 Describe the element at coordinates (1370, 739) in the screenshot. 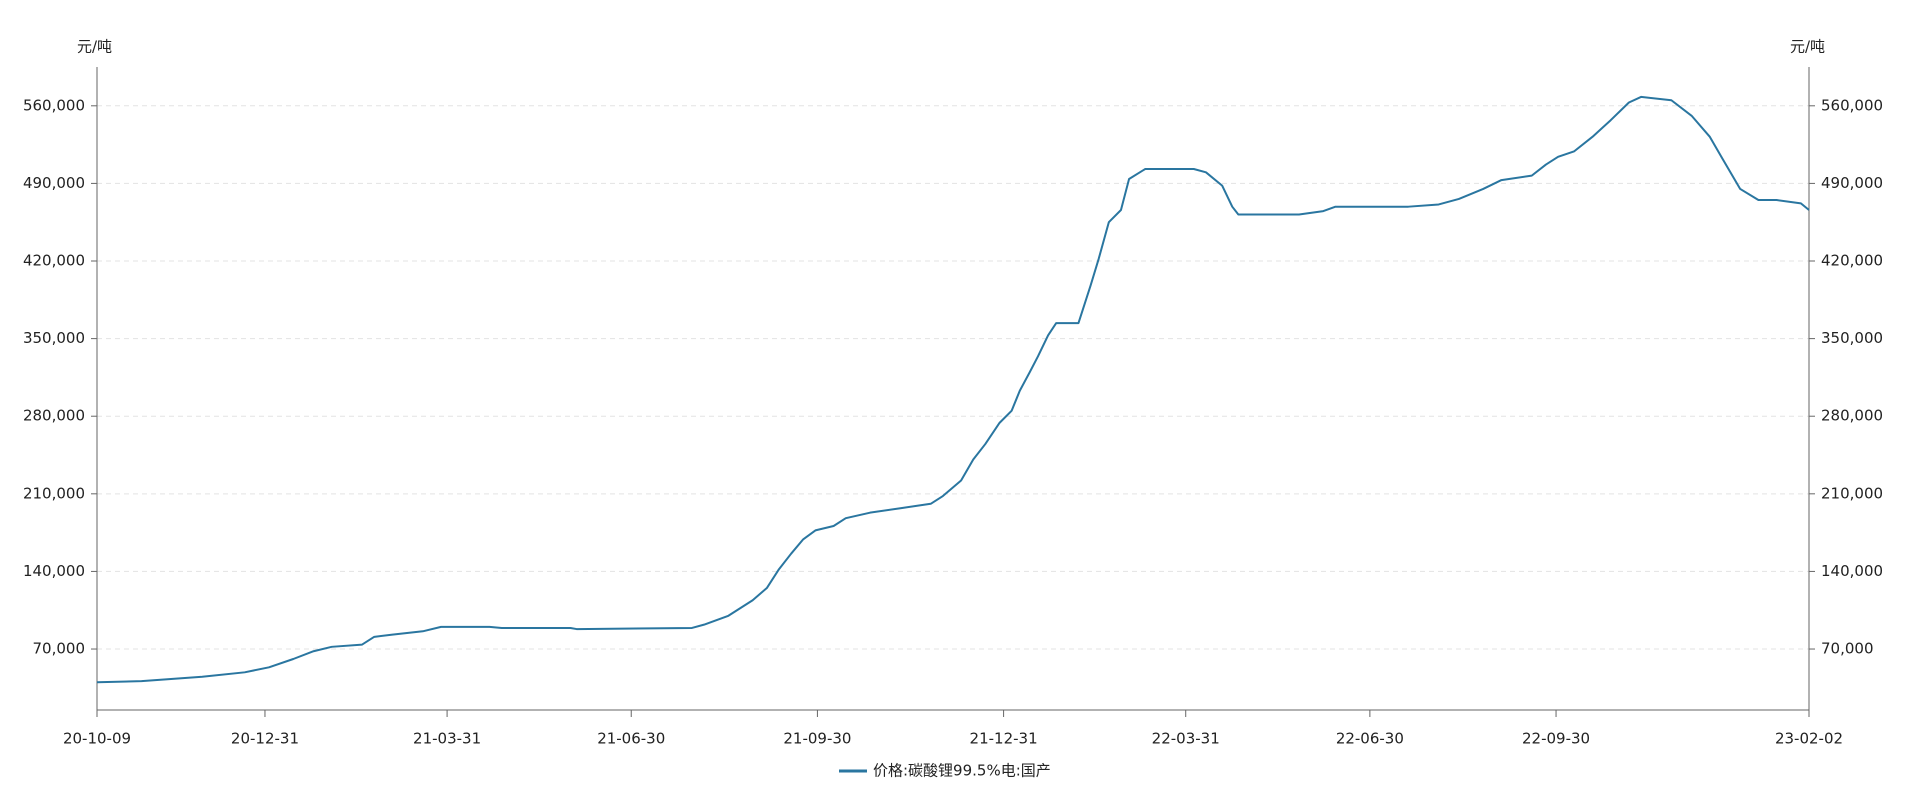

I see `x-tick-label: 22-06-30` at that location.